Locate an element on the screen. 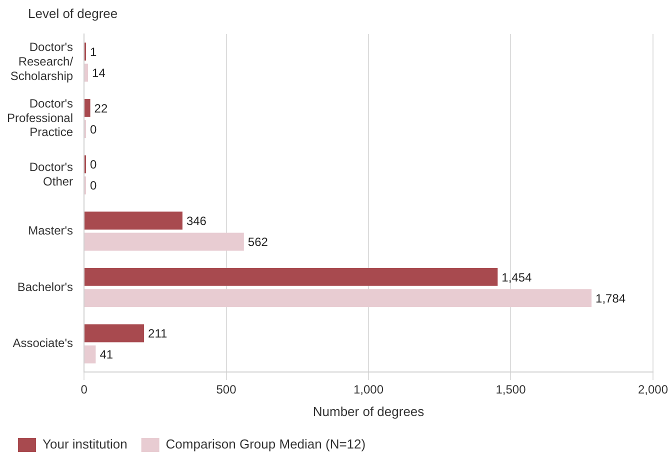  y-tick-label: Bachelor's is located at coordinates (45, 287).